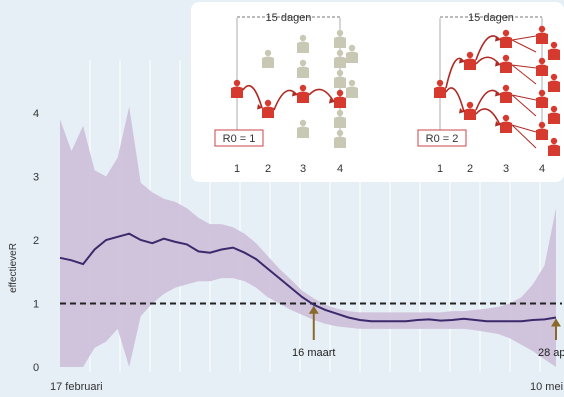 The width and height of the screenshot is (564, 397). I want to click on annotation-arrow-icon, so click(556, 322).